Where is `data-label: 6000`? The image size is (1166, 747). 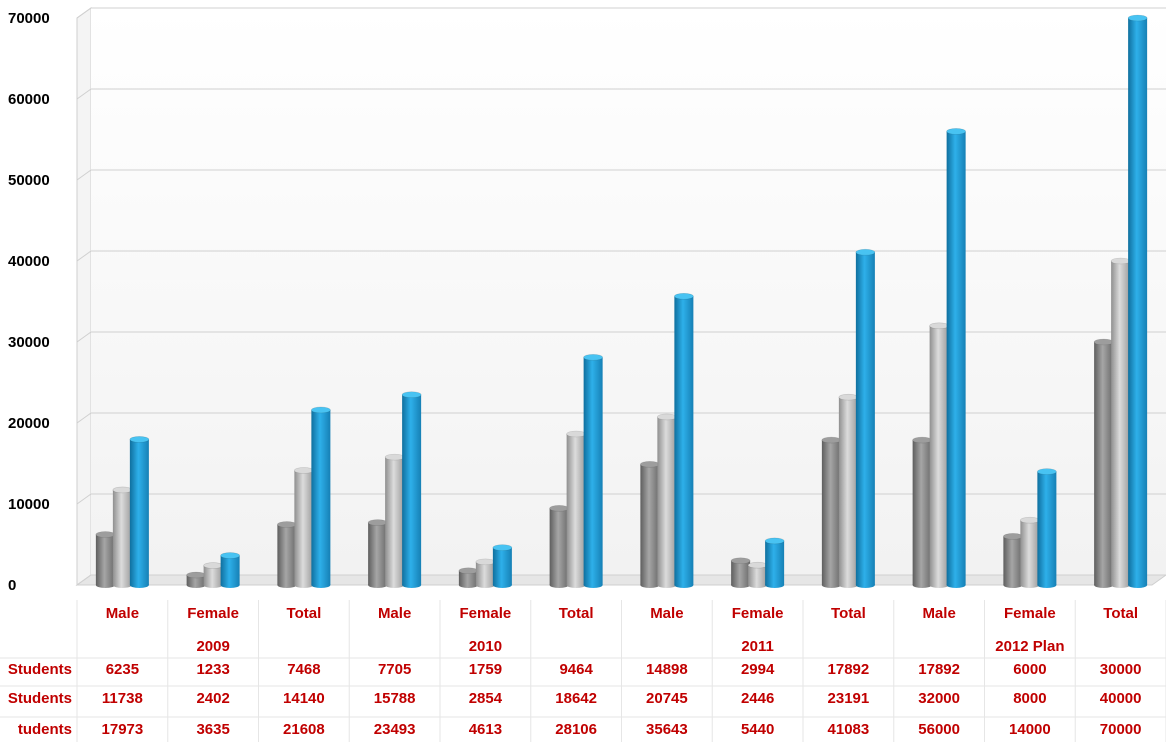 data-label: 6000 is located at coordinates (1029, 669).